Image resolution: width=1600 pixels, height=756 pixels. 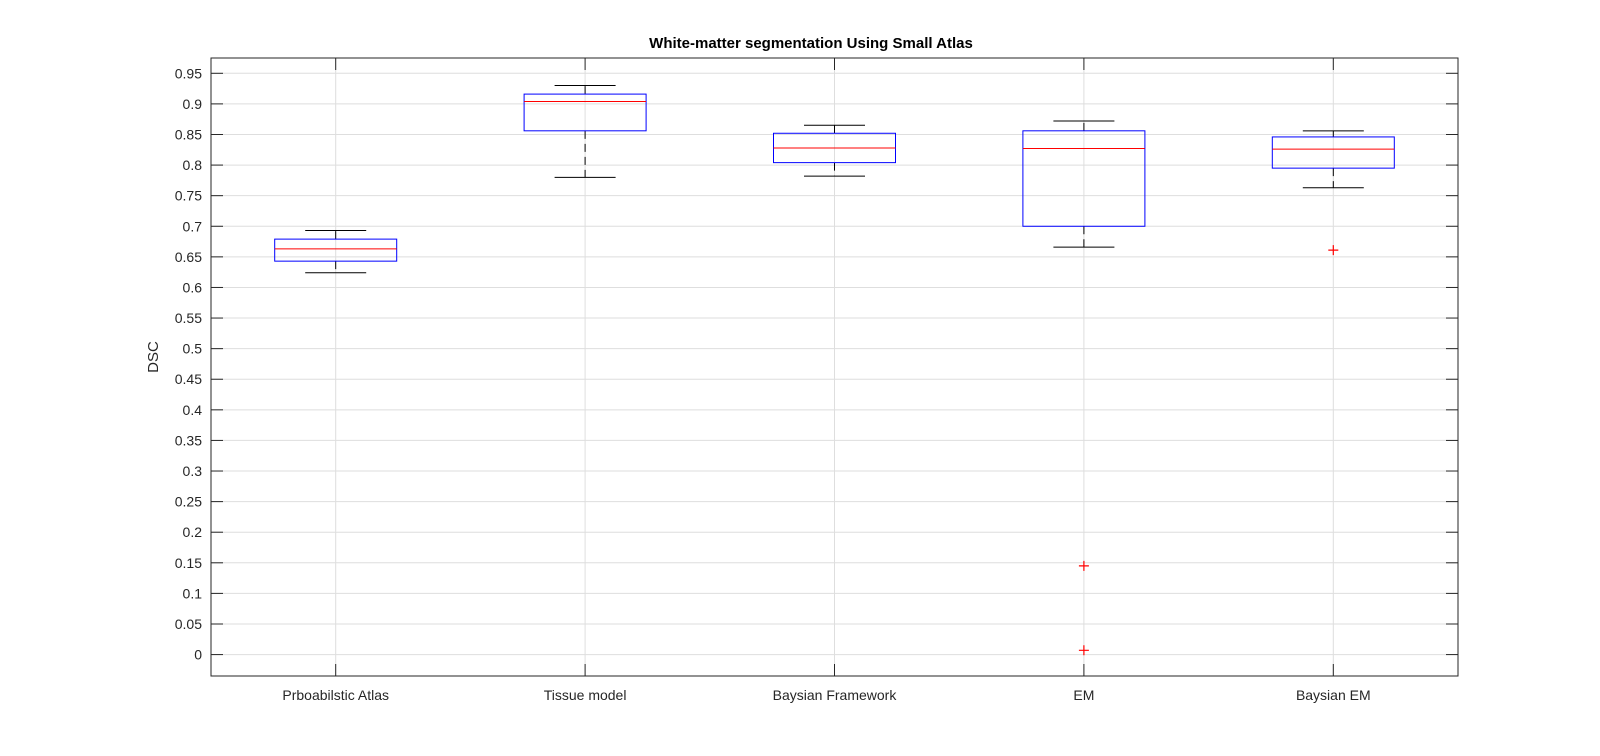 What do you see at coordinates (193, 532) in the screenshot?
I see `y-tick-label: 0.2` at bounding box center [193, 532].